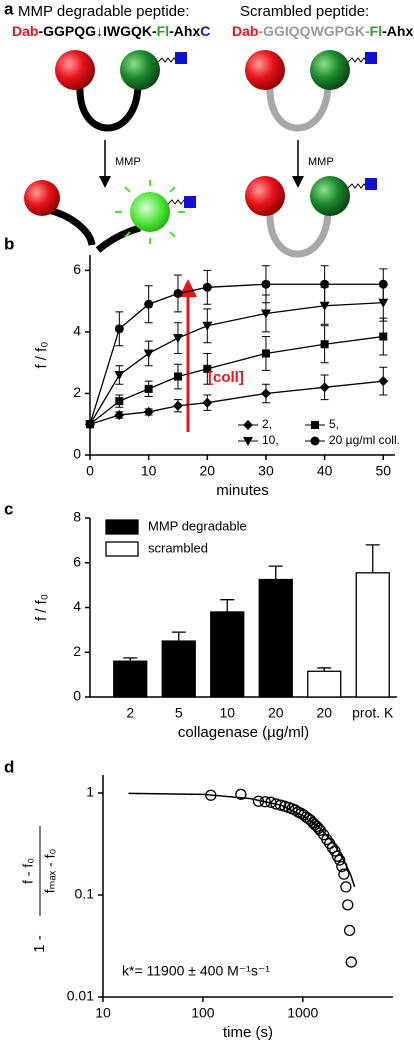 The height and width of the screenshot is (1050, 414). What do you see at coordinates (373, 713) in the screenshot?
I see `x-tick-label: prot. K` at bounding box center [373, 713].